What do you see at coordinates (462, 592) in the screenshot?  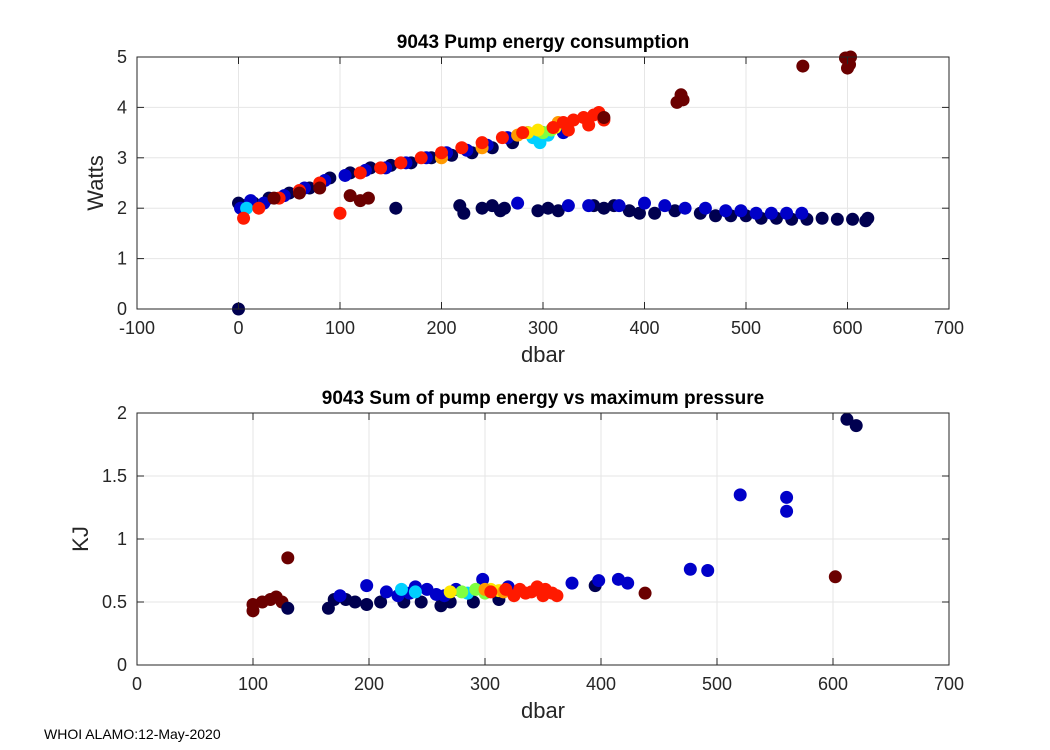 I see `data-point-green` at bounding box center [462, 592].